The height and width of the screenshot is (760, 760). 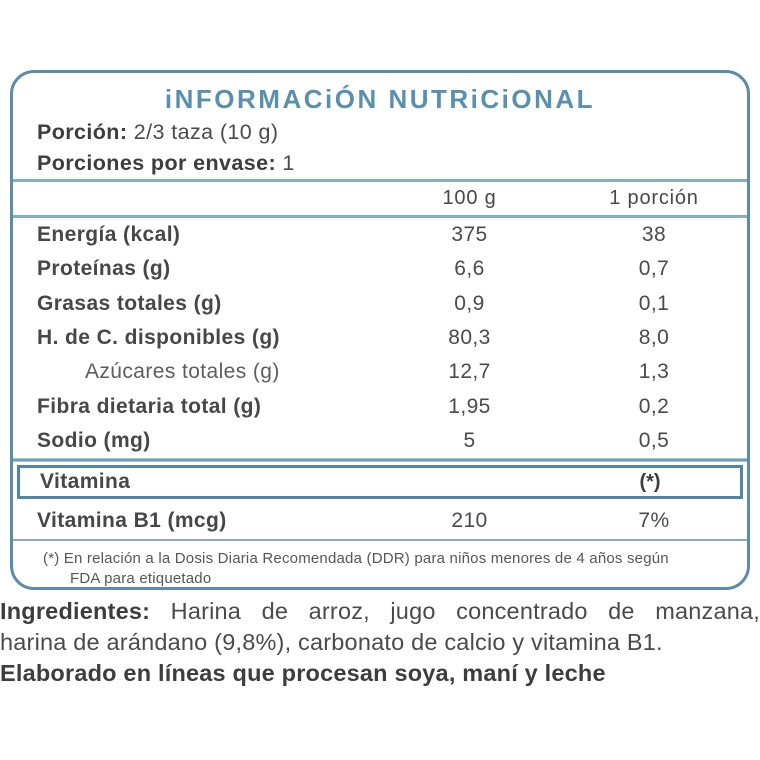 I want to click on value-per-serving: 0,1, so click(x=654, y=303).